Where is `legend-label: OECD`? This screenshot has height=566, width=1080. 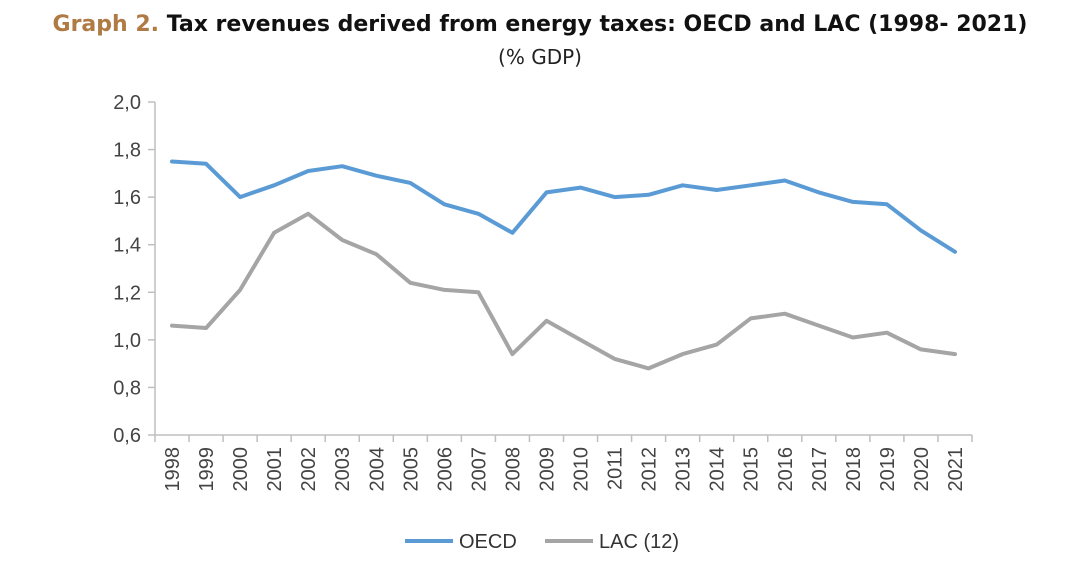
legend-label: OECD is located at coordinates (488, 542).